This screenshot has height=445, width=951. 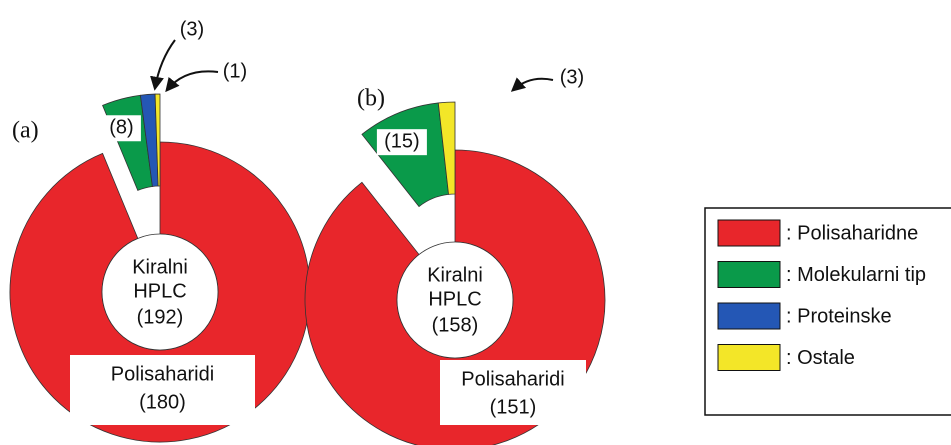 What do you see at coordinates (235, 71) in the screenshot?
I see `value-label: (1)` at bounding box center [235, 71].